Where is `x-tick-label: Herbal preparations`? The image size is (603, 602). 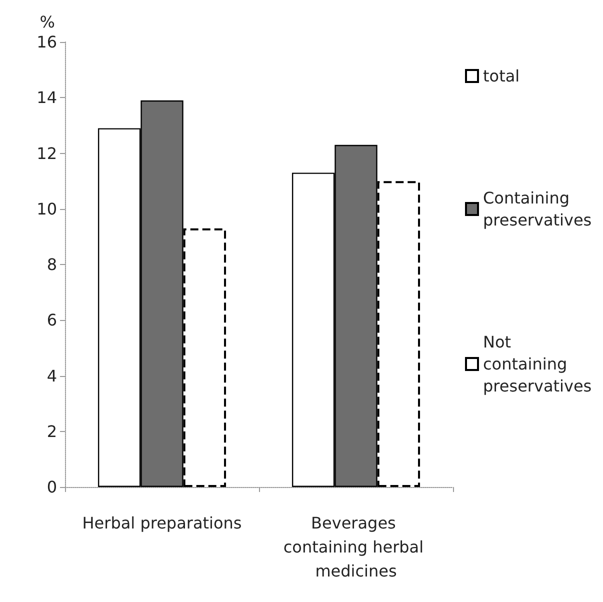 x-tick-label: Herbal preparations is located at coordinates (162, 523).